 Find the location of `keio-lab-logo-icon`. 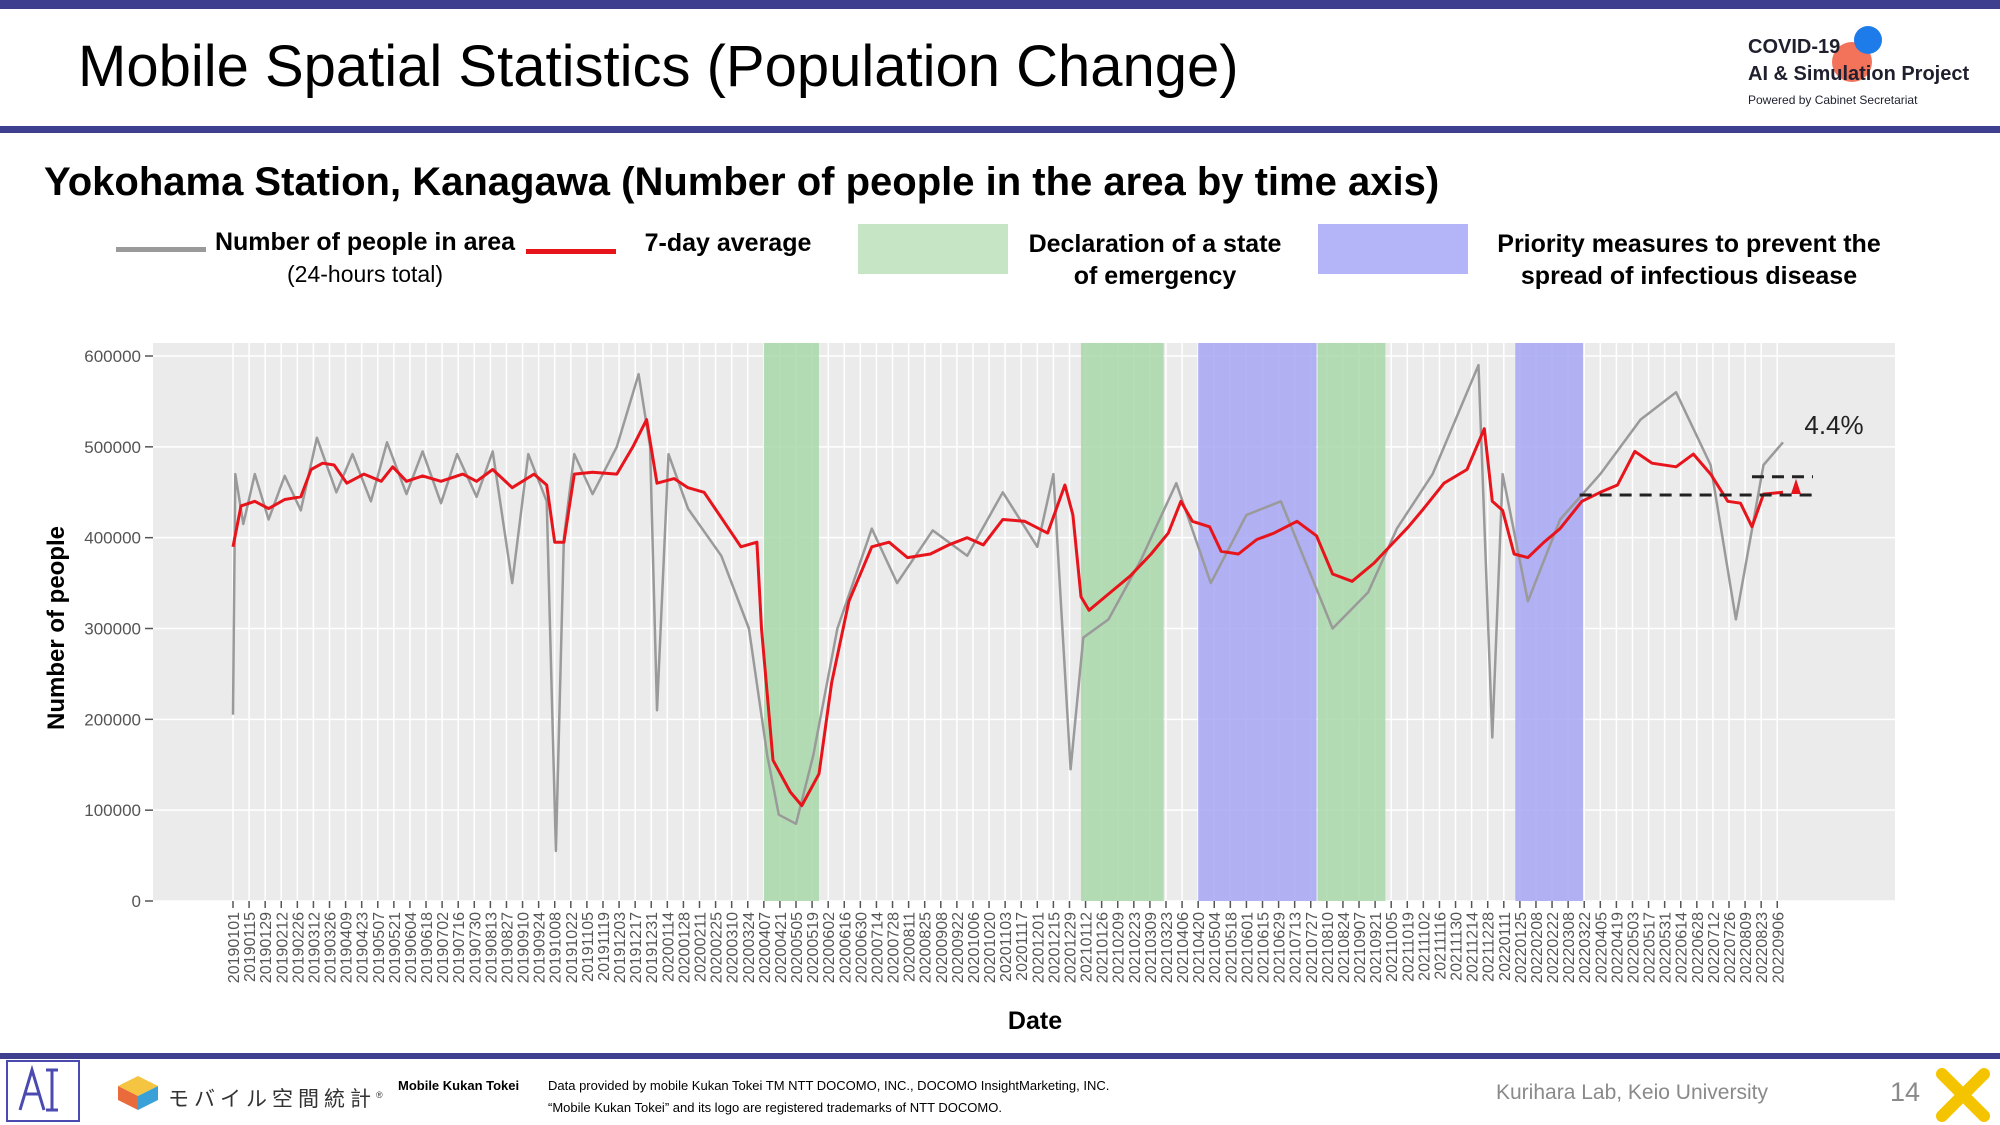

keio-lab-logo-icon is located at coordinates (43, 1091).